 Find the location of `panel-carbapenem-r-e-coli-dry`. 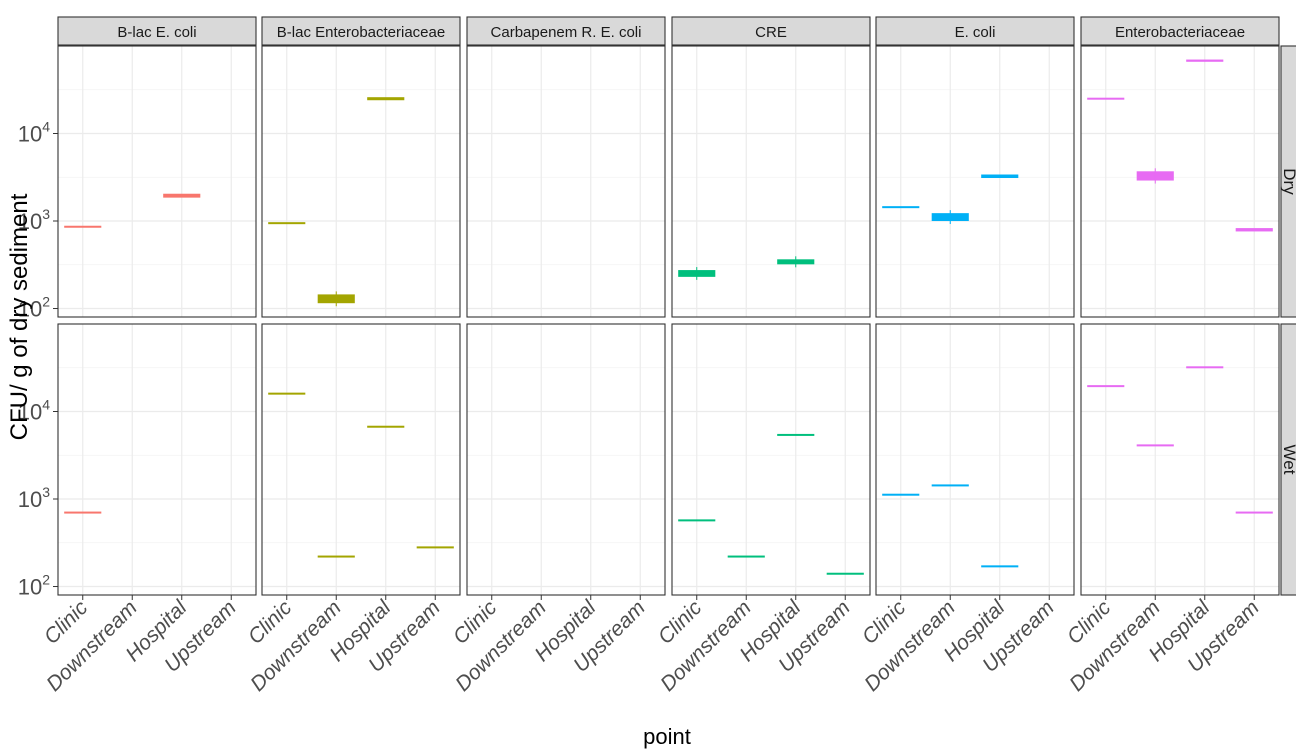

panel-carbapenem-r-e-coli-dry is located at coordinates (566, 181).